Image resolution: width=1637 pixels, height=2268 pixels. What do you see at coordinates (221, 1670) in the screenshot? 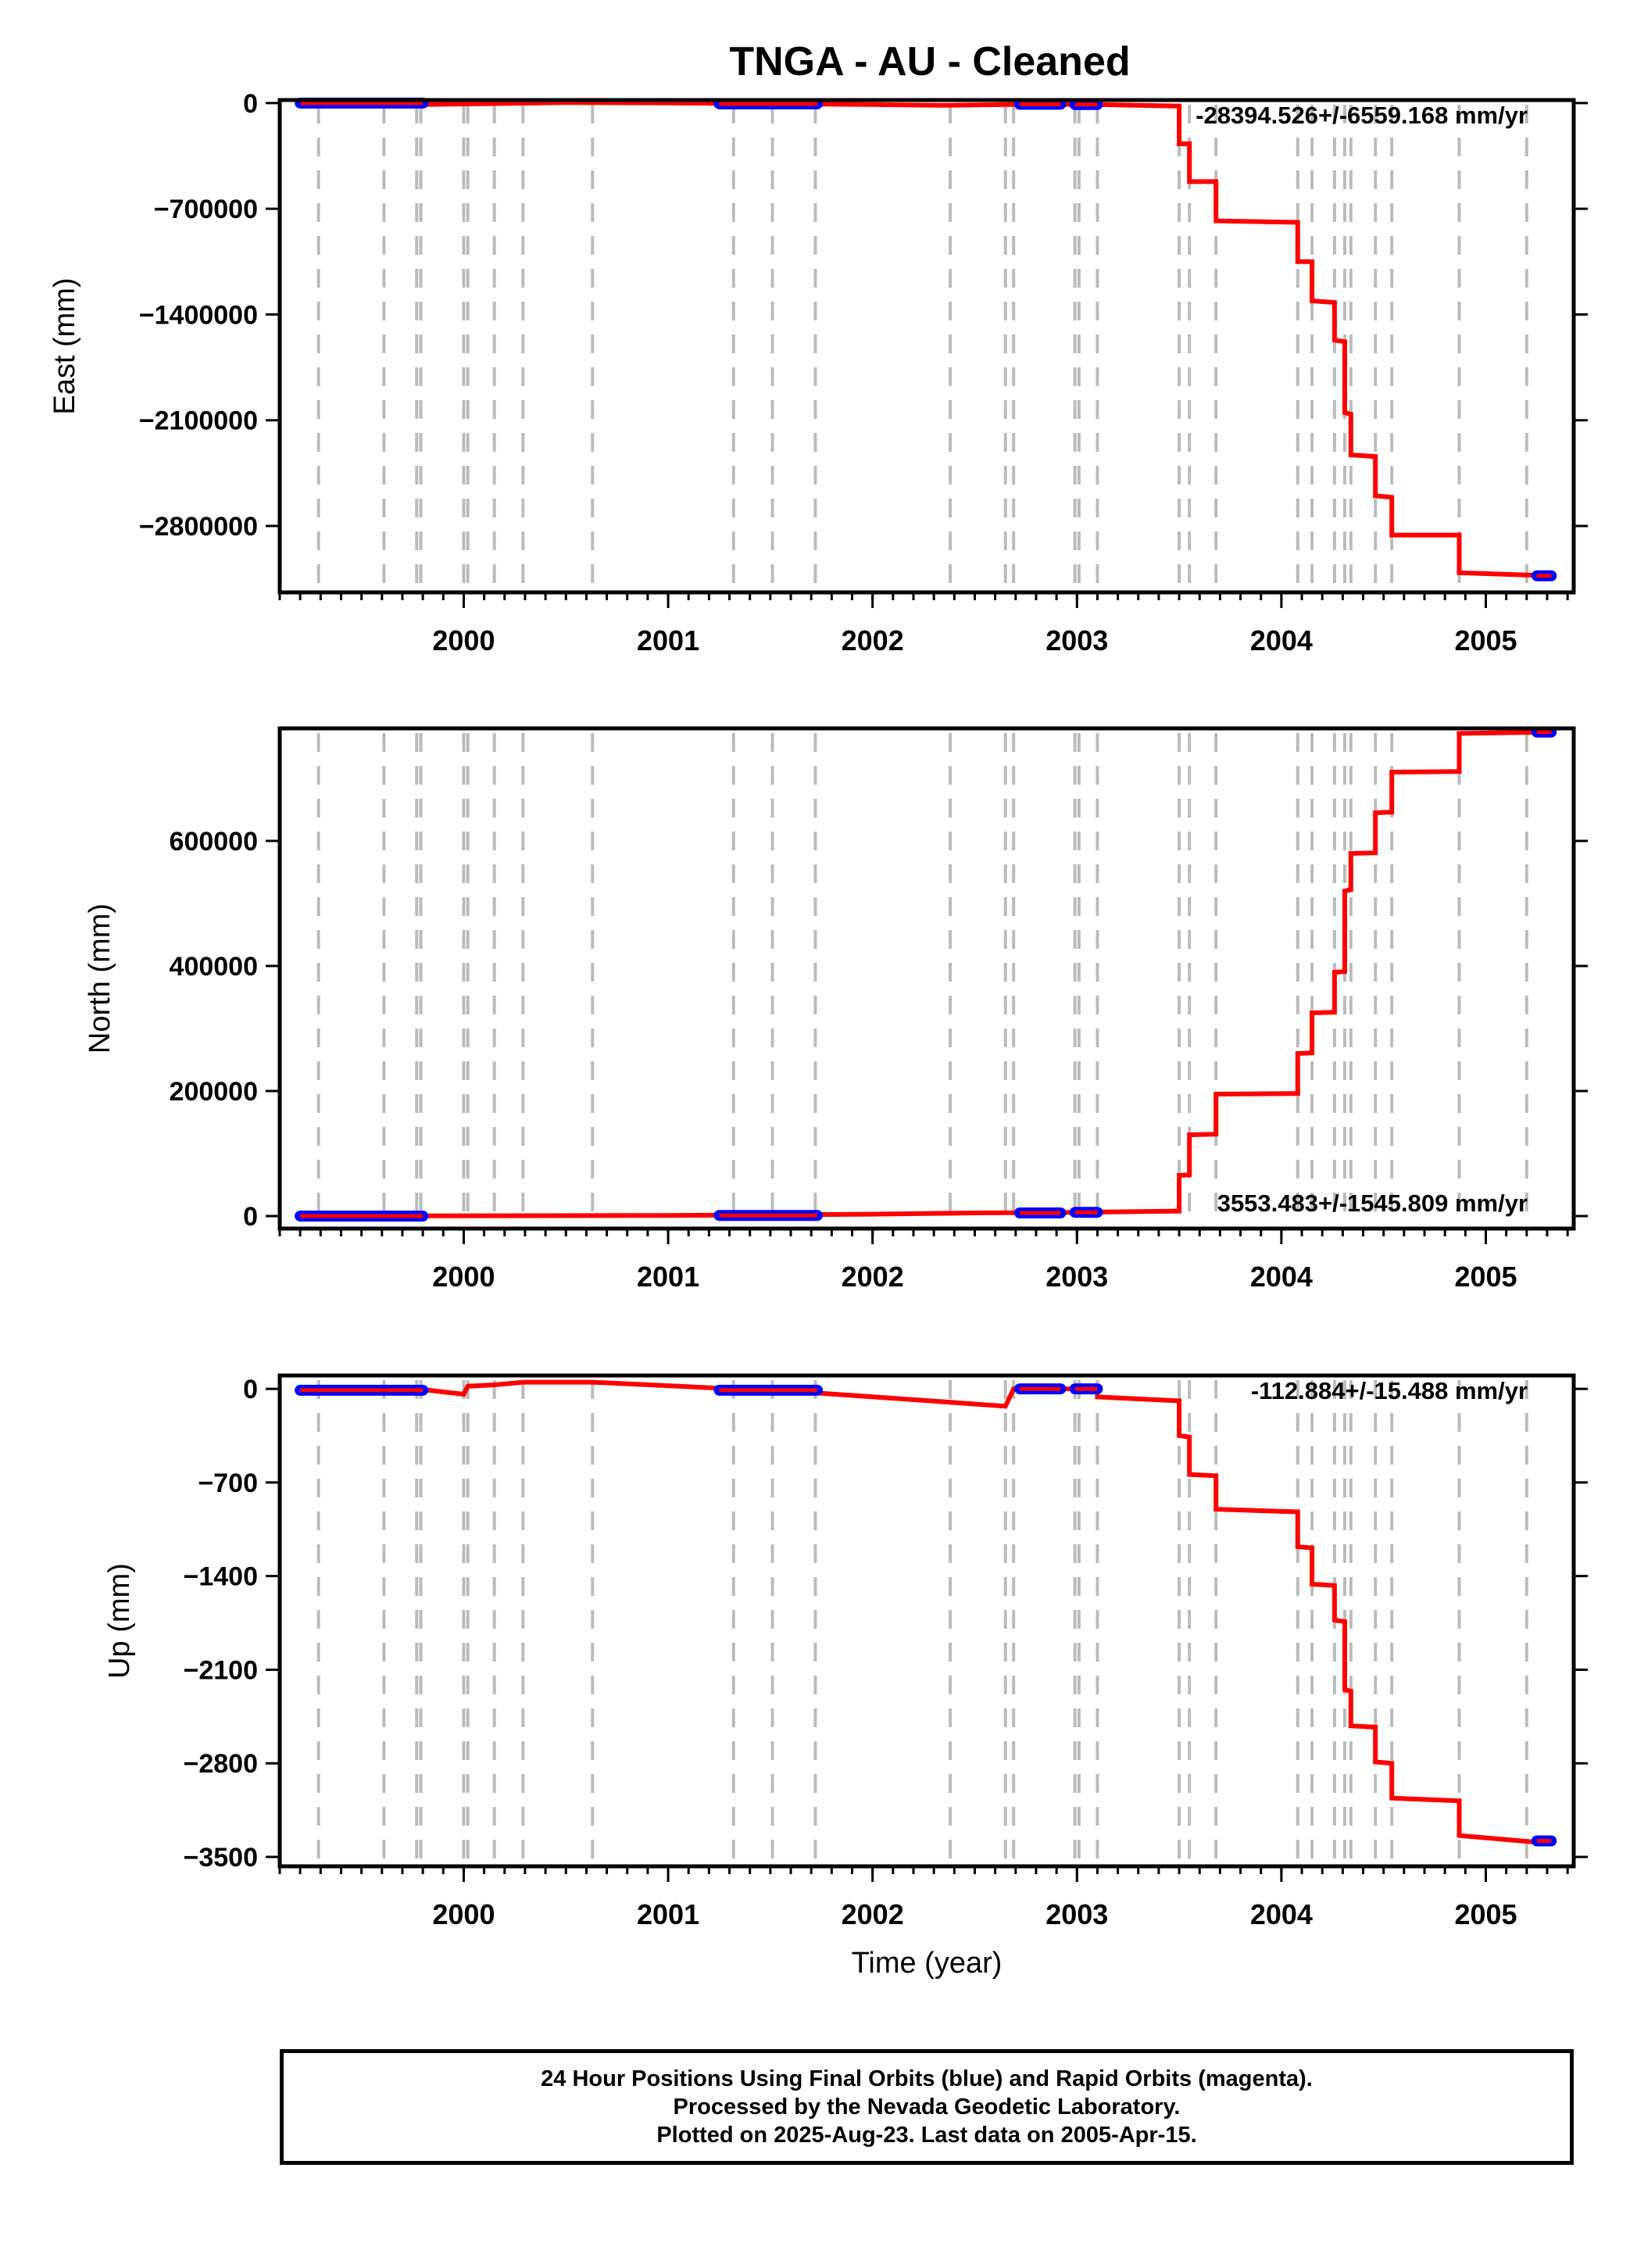
I see `y-tick-label: −2100` at bounding box center [221, 1670].